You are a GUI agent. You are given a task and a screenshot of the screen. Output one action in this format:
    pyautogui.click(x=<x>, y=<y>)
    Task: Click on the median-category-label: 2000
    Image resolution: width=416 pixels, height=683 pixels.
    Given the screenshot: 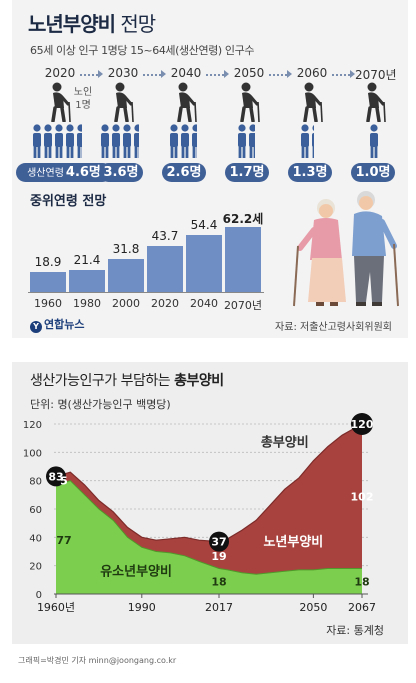 What is the action you would take?
    pyautogui.click(x=126, y=303)
    